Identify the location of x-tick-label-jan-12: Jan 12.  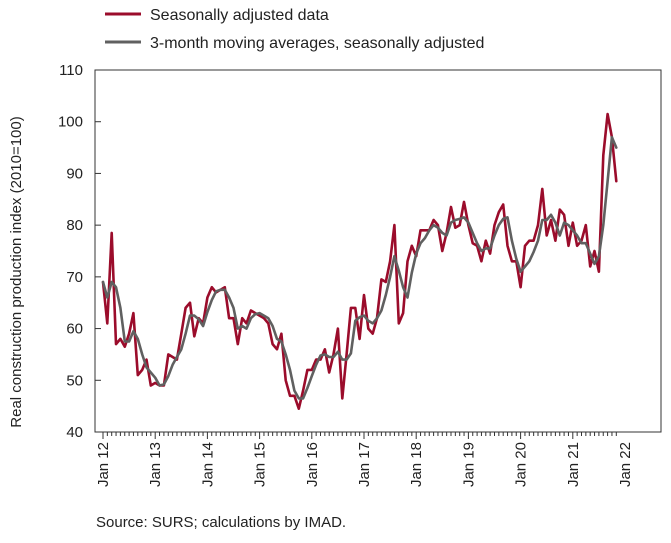
(103, 464).